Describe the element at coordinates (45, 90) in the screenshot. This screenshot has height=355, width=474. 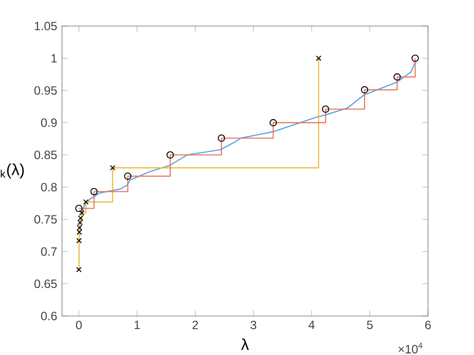
I see `y-tick-label: 0.95` at that location.